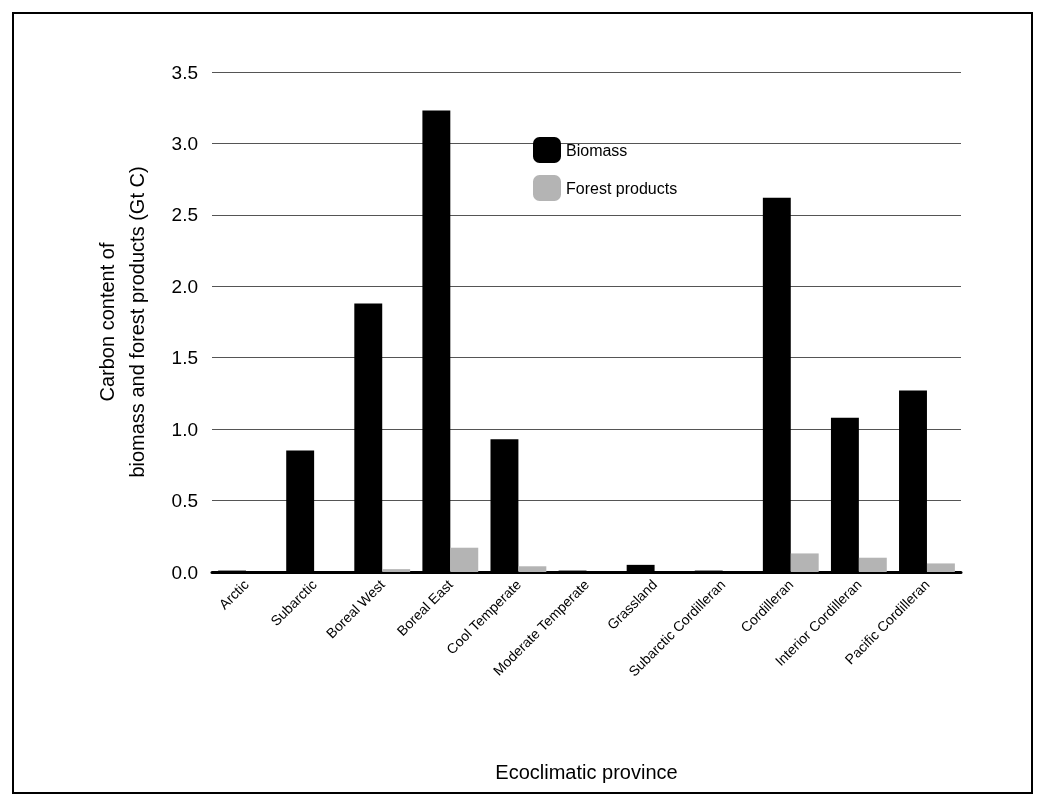  Describe the element at coordinates (184, 429) in the screenshot. I see `y-tick-label: 1.0` at that location.